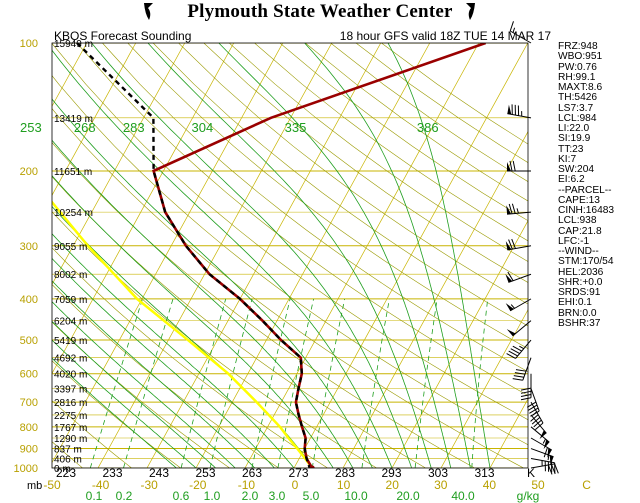 The width and height of the screenshot is (640, 503). I want to click on isotherm-line, so click(484, 388).